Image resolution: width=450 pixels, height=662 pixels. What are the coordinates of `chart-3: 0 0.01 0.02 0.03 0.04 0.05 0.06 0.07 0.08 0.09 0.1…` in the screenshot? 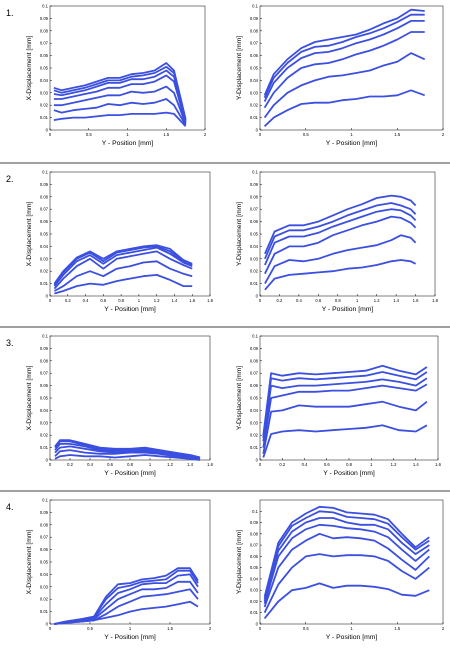 It's located at (120, 242).